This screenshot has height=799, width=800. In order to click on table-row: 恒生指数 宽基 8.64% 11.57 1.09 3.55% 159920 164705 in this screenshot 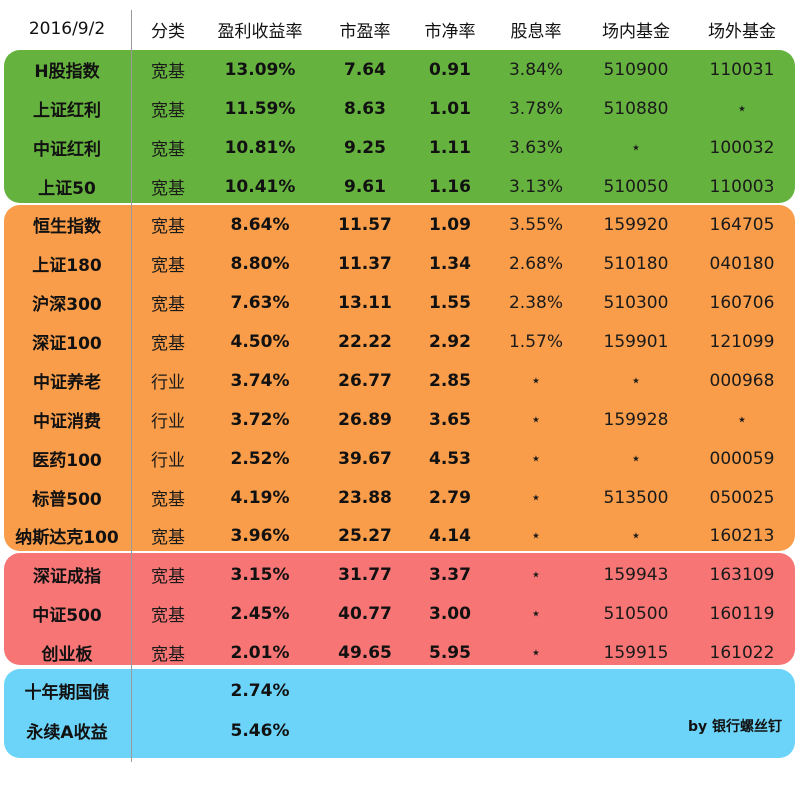, I will do `click(400, 224)`.